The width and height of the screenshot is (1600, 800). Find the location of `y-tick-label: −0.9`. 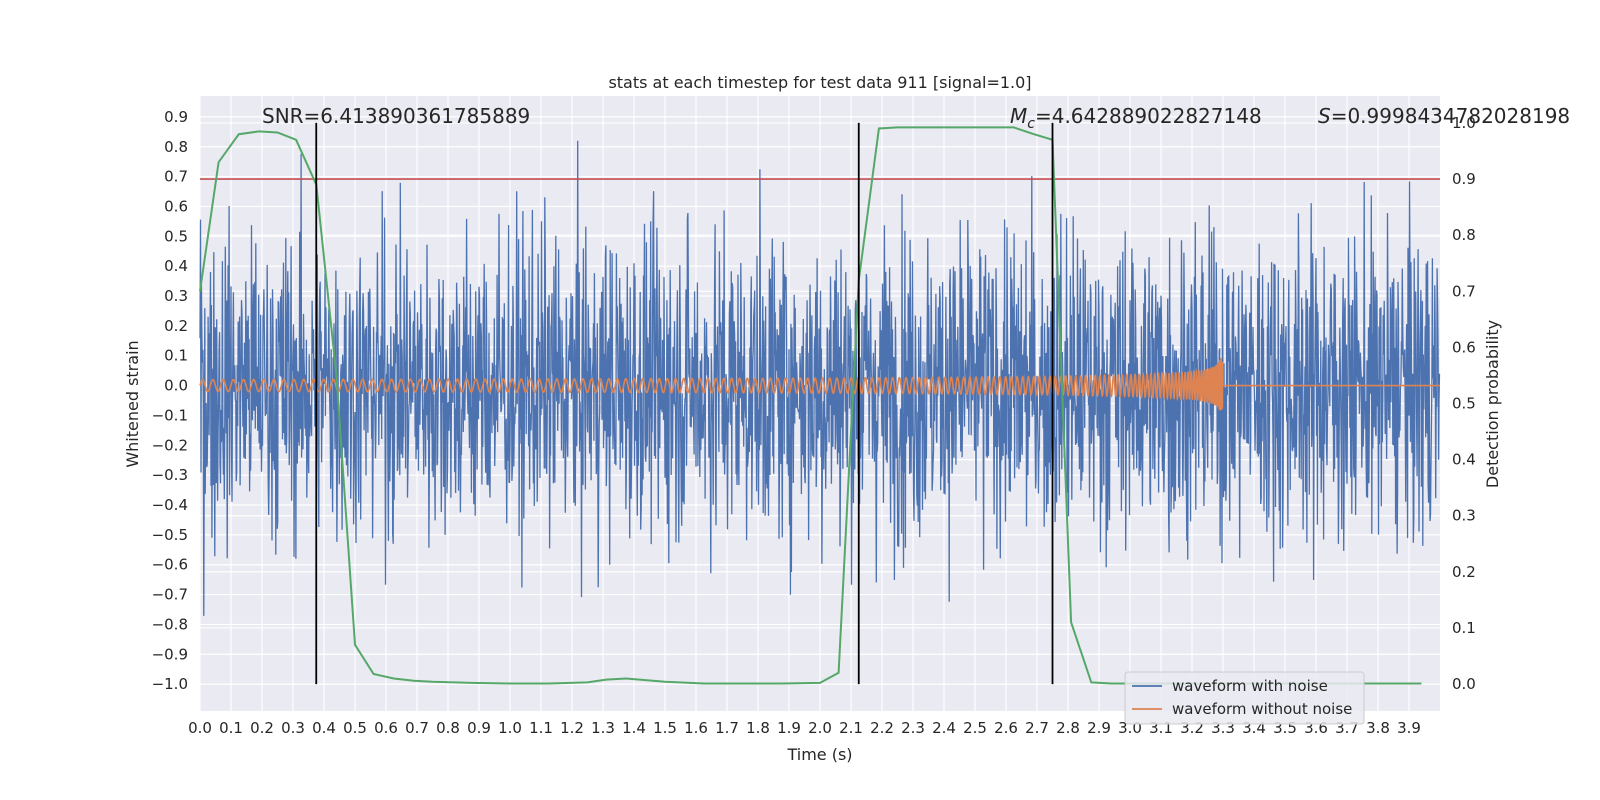

y-tick-label: −0.9 is located at coordinates (170, 654).